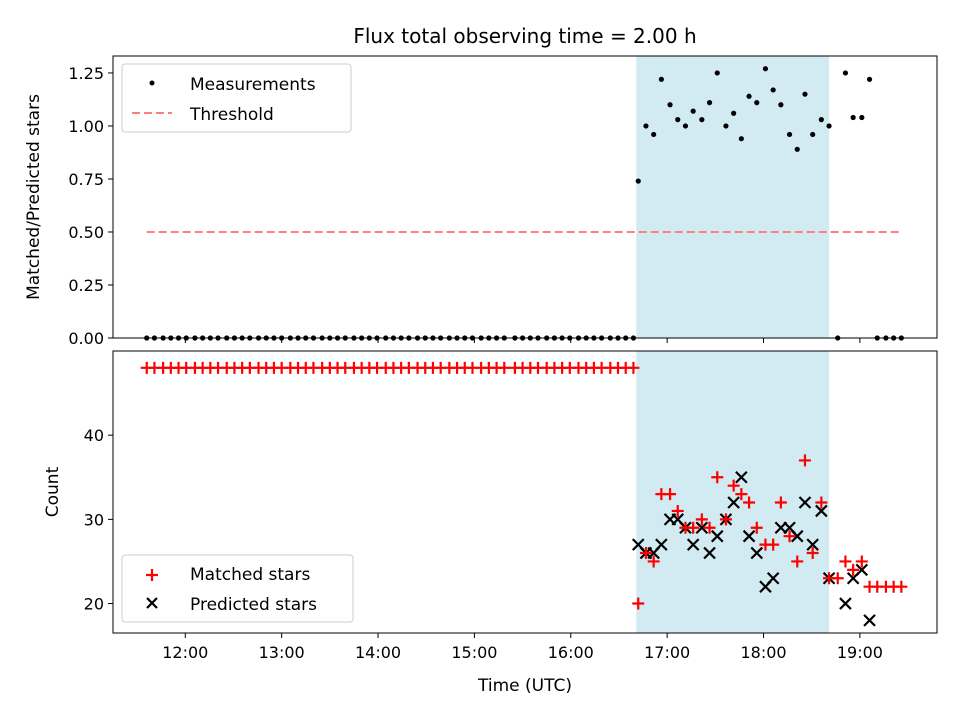 The image size is (960, 720). What do you see at coordinates (378, 652) in the screenshot?
I see `x-tick-label: 14:00` at bounding box center [378, 652].